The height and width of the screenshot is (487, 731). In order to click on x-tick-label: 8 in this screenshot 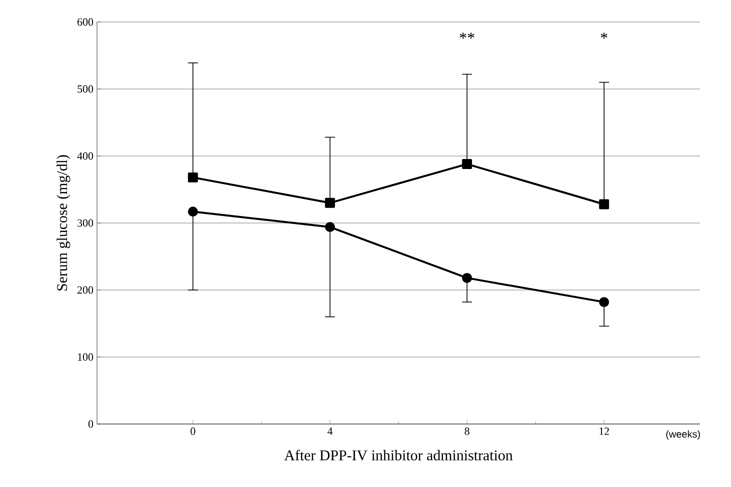, I will do `click(467, 431)`.